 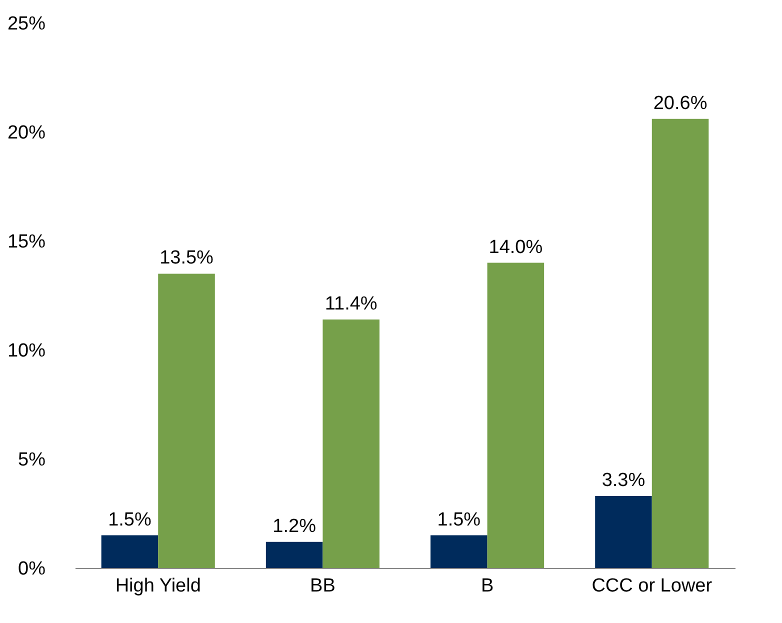 I want to click on data-label: 1.2%, so click(x=294, y=526).